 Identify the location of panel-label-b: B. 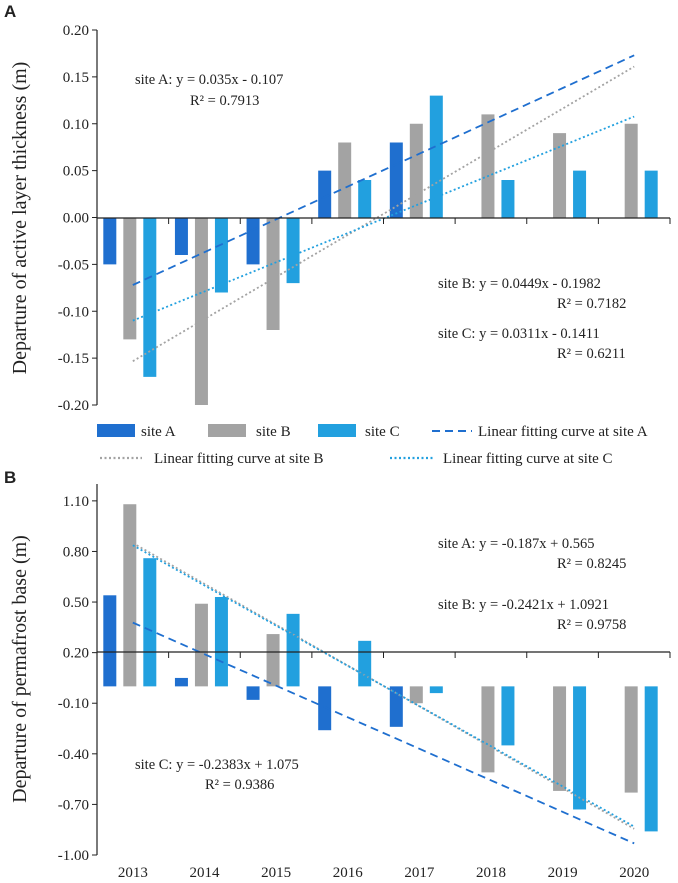
(10, 477).